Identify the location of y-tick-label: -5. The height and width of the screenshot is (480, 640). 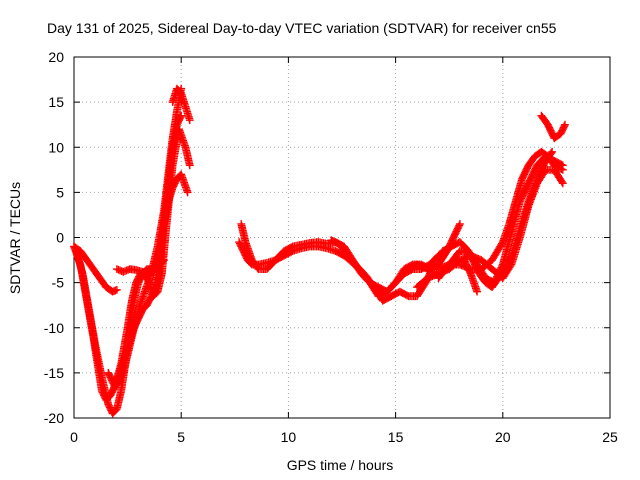
(58, 283).